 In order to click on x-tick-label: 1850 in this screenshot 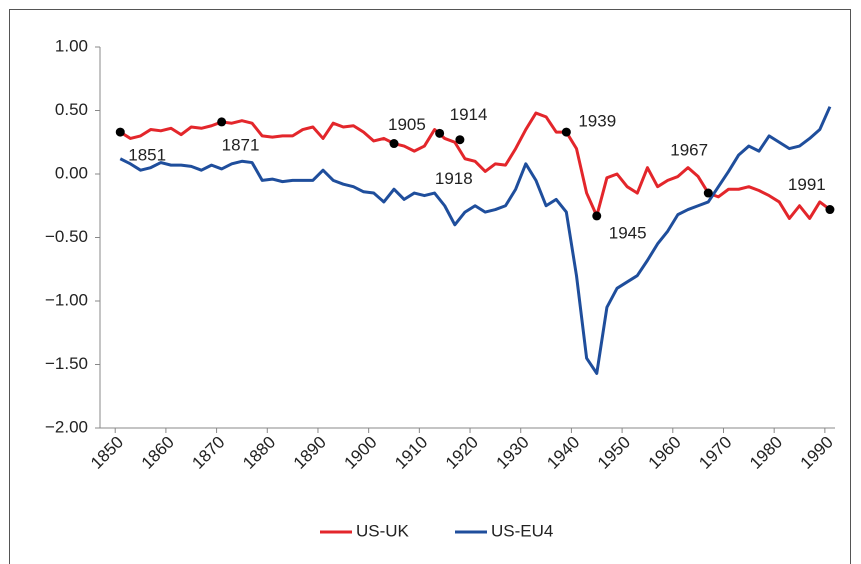, I will do `click(107, 453)`.